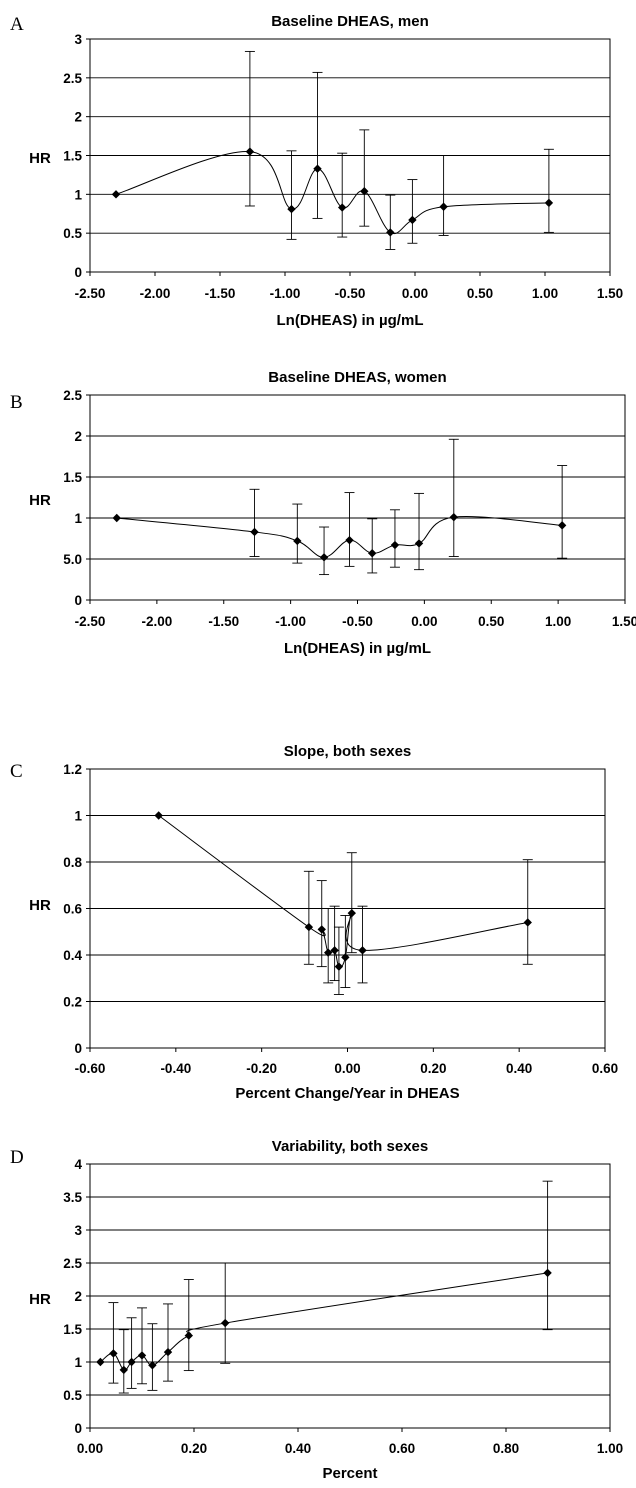 This screenshot has height=1488, width=636. What do you see at coordinates (347, 1093) in the screenshot?
I see `x-axis-label-c: Percent Change/Year in DHEAS` at bounding box center [347, 1093].